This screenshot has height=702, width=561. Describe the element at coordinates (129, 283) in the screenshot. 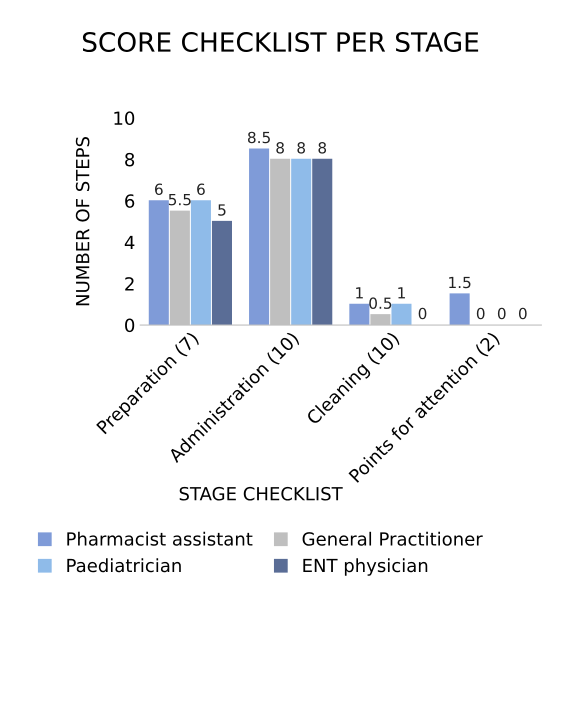

I see `y-tick-label: 2` at that location.